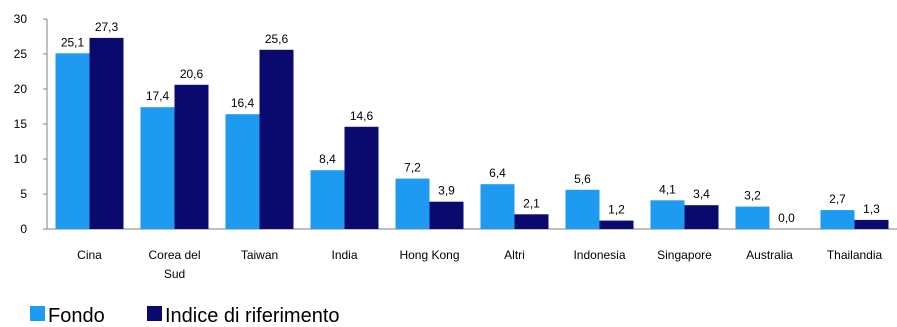 This screenshot has width=897, height=327. I want to click on data-label: 14,6, so click(362, 116).